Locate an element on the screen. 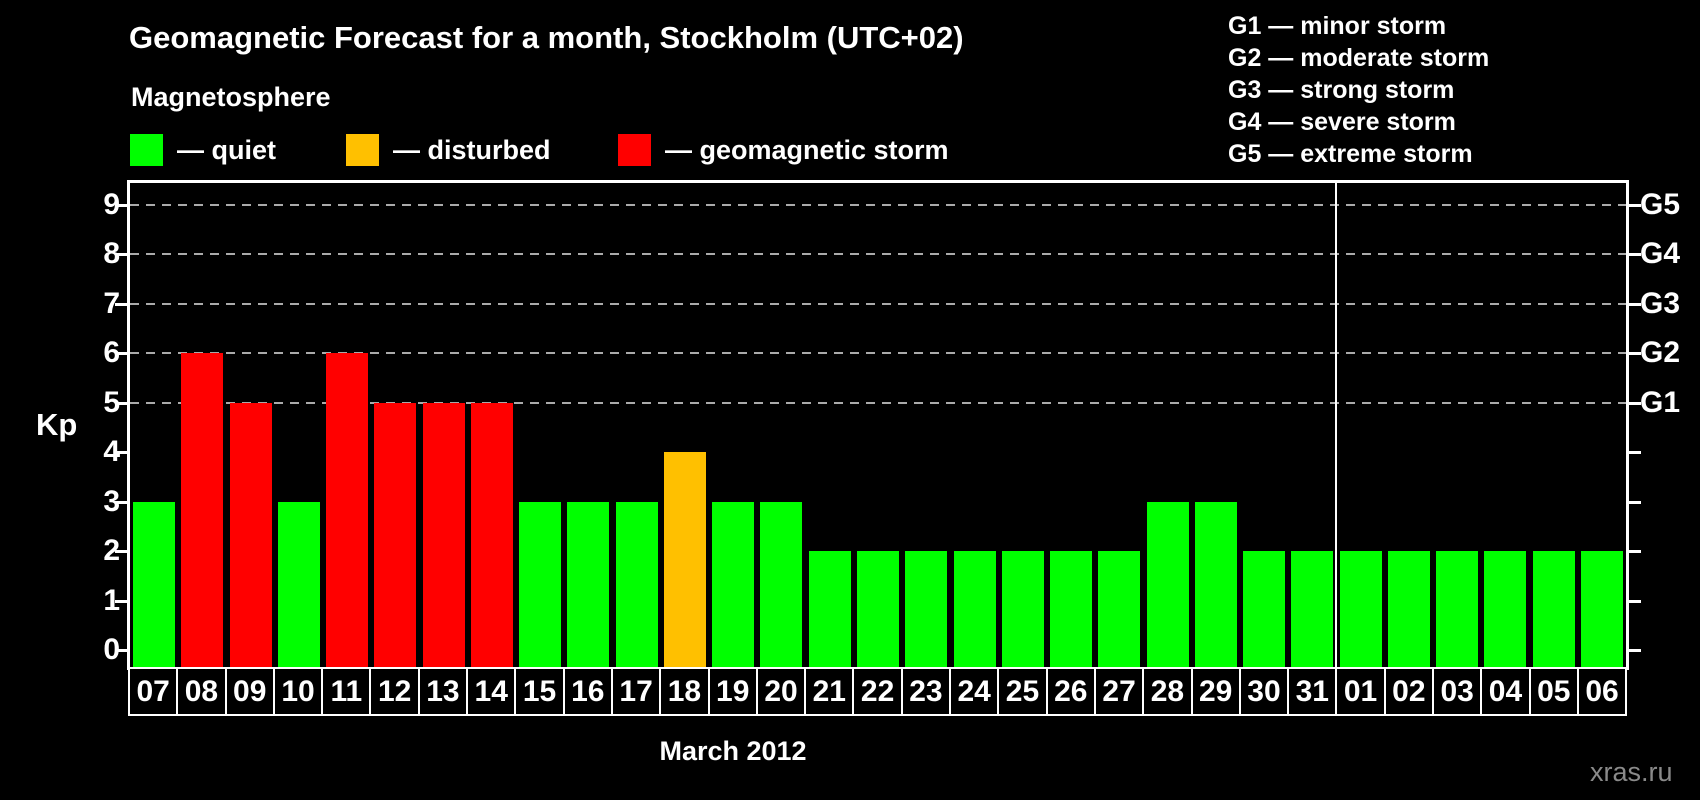  legend-item-quiet: — quiet is located at coordinates (203, 150).